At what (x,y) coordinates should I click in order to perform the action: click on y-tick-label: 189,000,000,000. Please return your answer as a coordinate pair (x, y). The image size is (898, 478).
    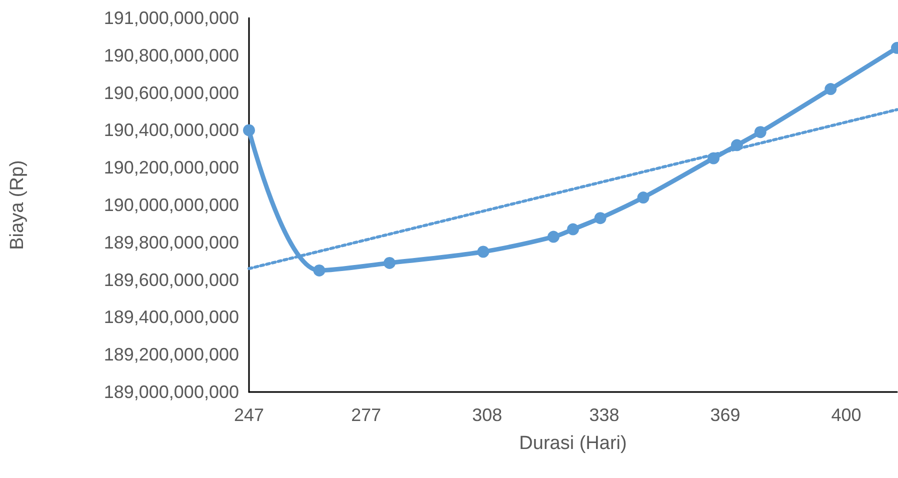
    Looking at the image, I should click on (171, 392).